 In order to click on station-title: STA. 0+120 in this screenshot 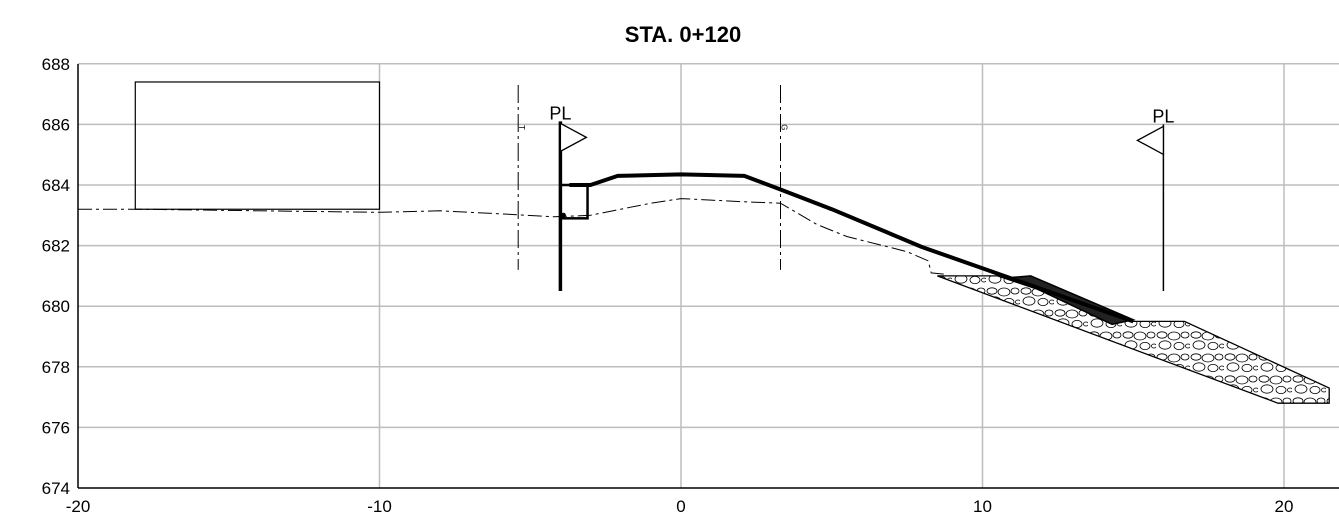, I will do `click(683, 34)`.